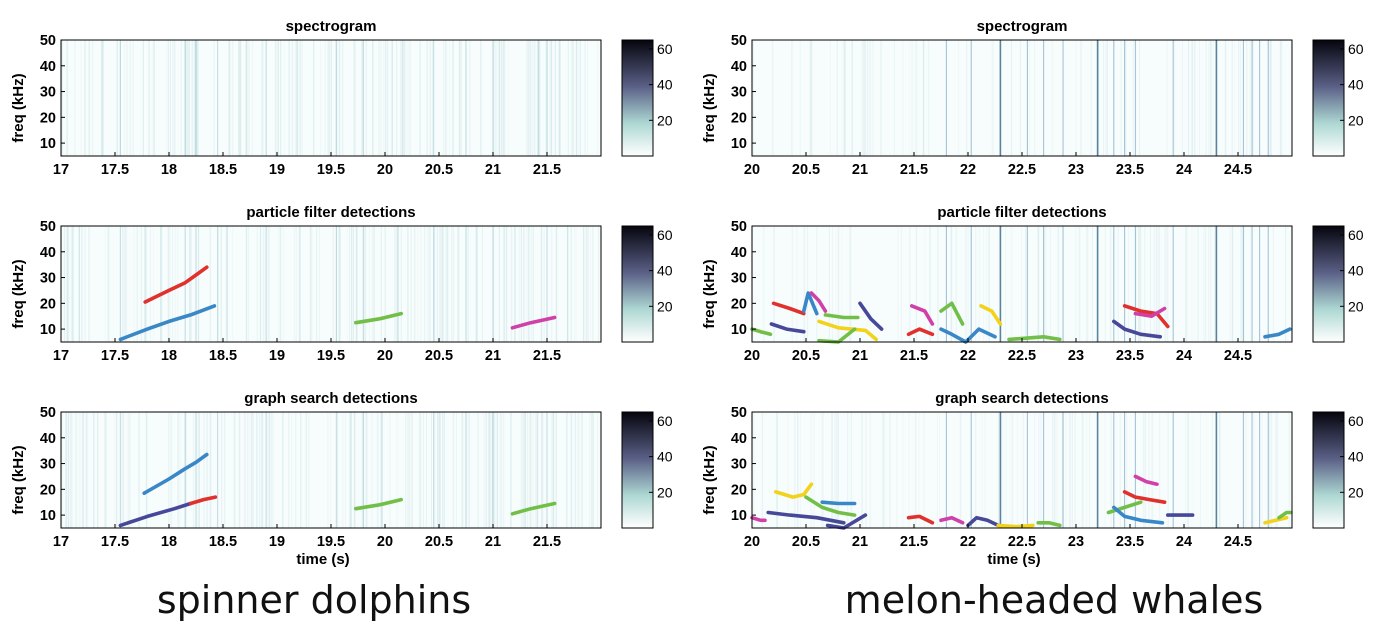  What do you see at coordinates (1130, 356) in the screenshot?
I see `x-tick-label: 23.5` at bounding box center [1130, 356].